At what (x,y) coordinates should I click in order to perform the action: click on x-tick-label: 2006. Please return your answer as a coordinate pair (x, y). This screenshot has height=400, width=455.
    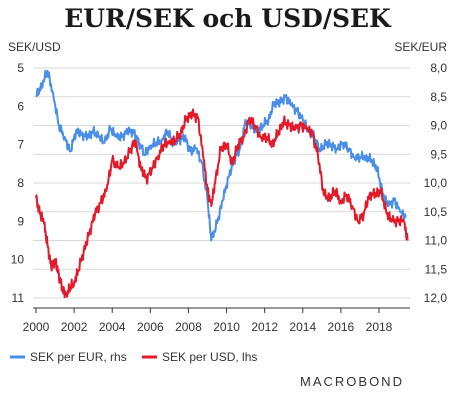
    Looking at the image, I should click on (150, 327).